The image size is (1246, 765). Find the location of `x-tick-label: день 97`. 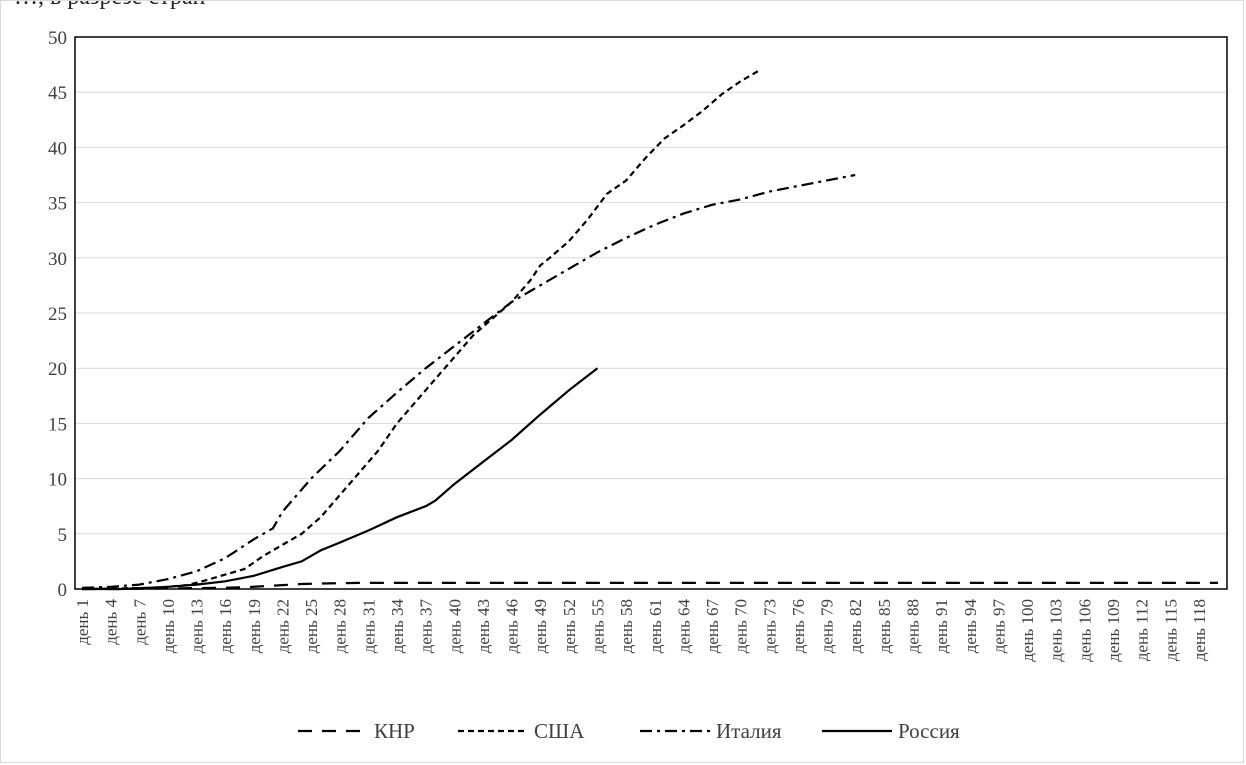

x-tick-label: день 97 is located at coordinates (998, 626).